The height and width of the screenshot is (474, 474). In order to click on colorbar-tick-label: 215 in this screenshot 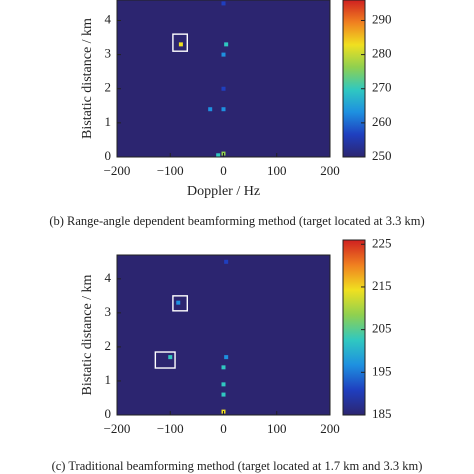, I will do `click(382, 285)`.